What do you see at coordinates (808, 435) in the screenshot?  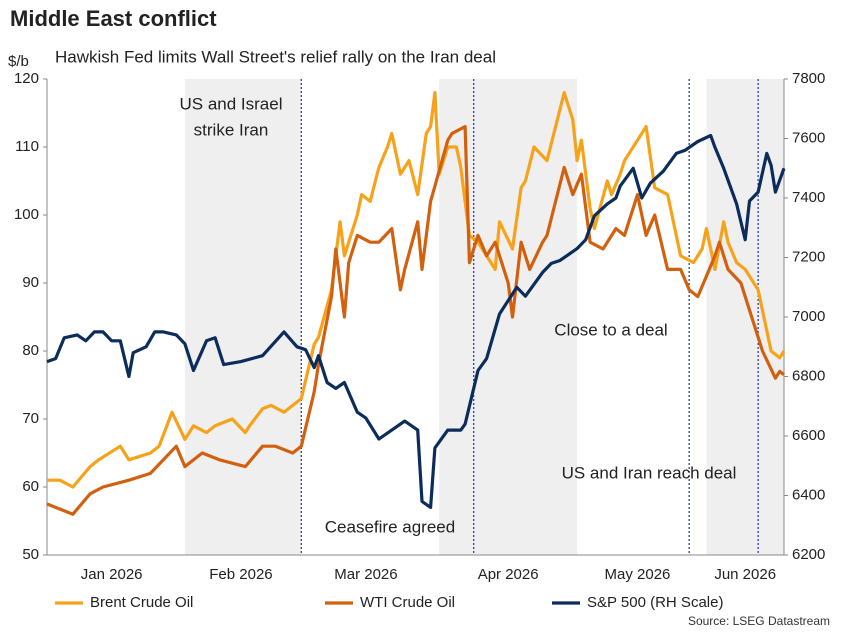 I see `y2-tick-label: 6600` at bounding box center [808, 435].